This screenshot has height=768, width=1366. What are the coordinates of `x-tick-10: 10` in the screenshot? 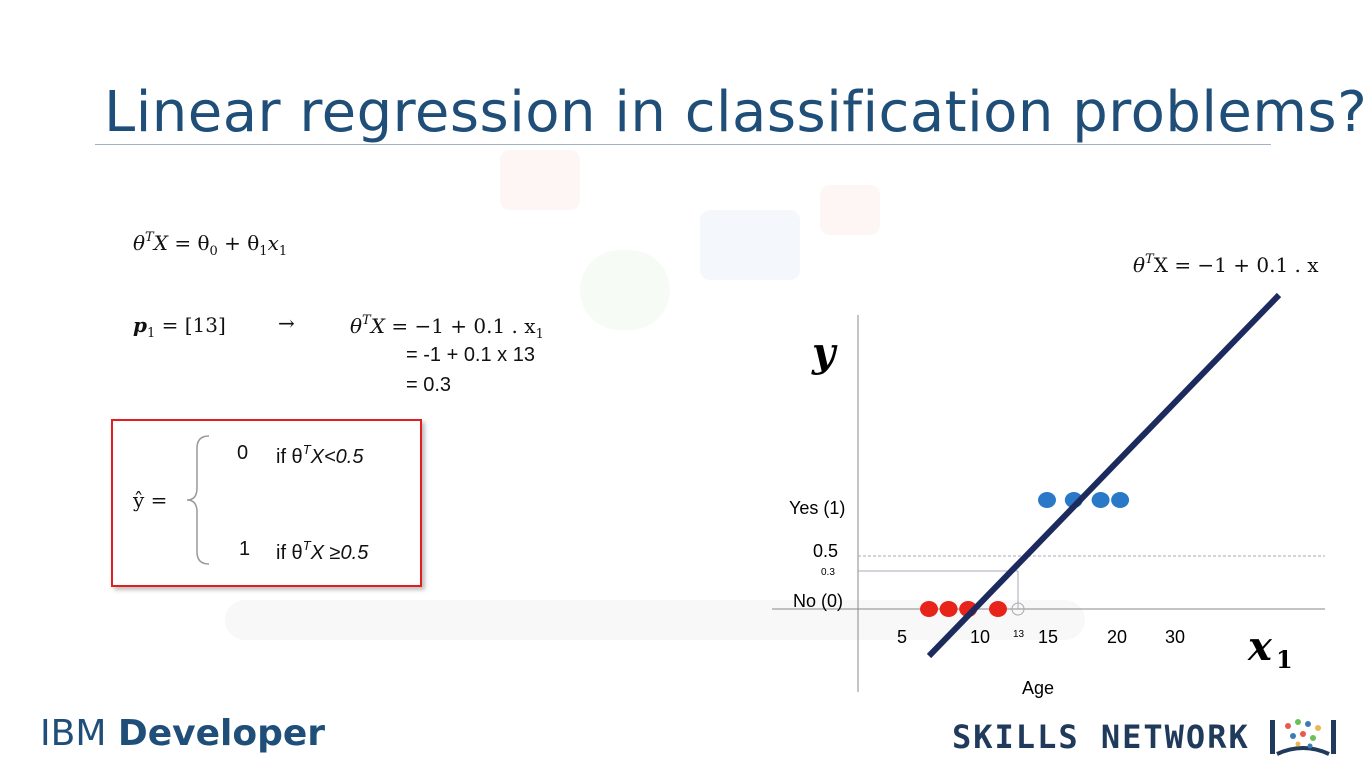 It's located at (980, 637).